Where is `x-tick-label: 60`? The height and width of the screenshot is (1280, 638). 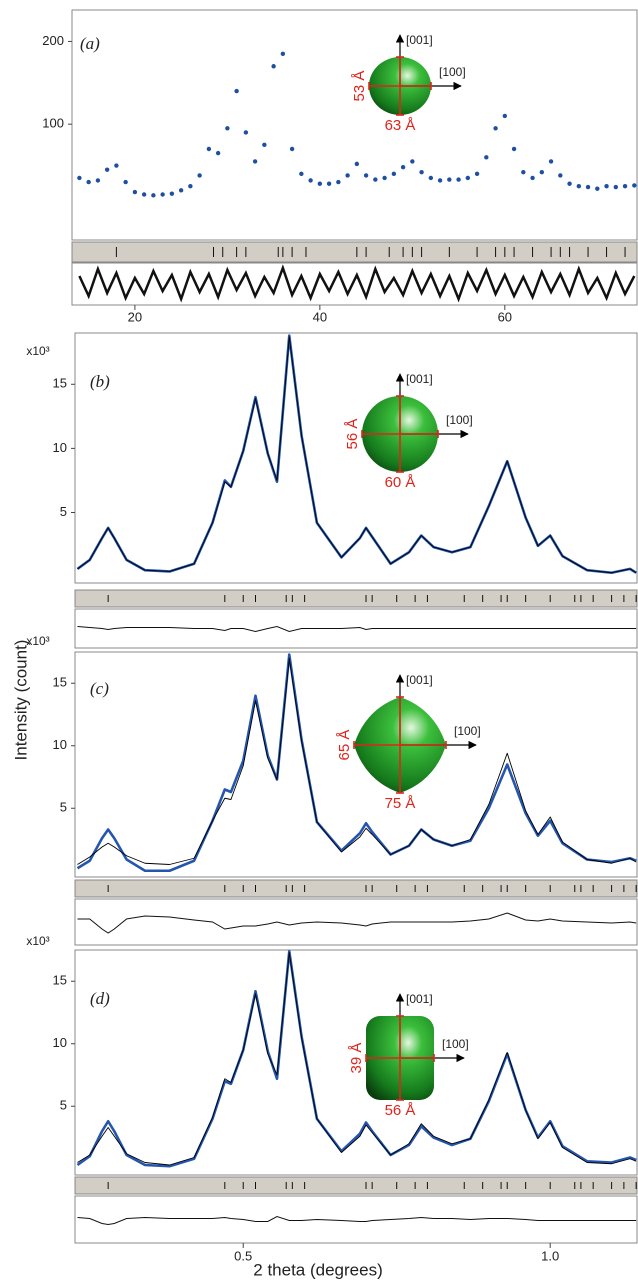 x-tick-label: 60 is located at coordinates (505, 316).